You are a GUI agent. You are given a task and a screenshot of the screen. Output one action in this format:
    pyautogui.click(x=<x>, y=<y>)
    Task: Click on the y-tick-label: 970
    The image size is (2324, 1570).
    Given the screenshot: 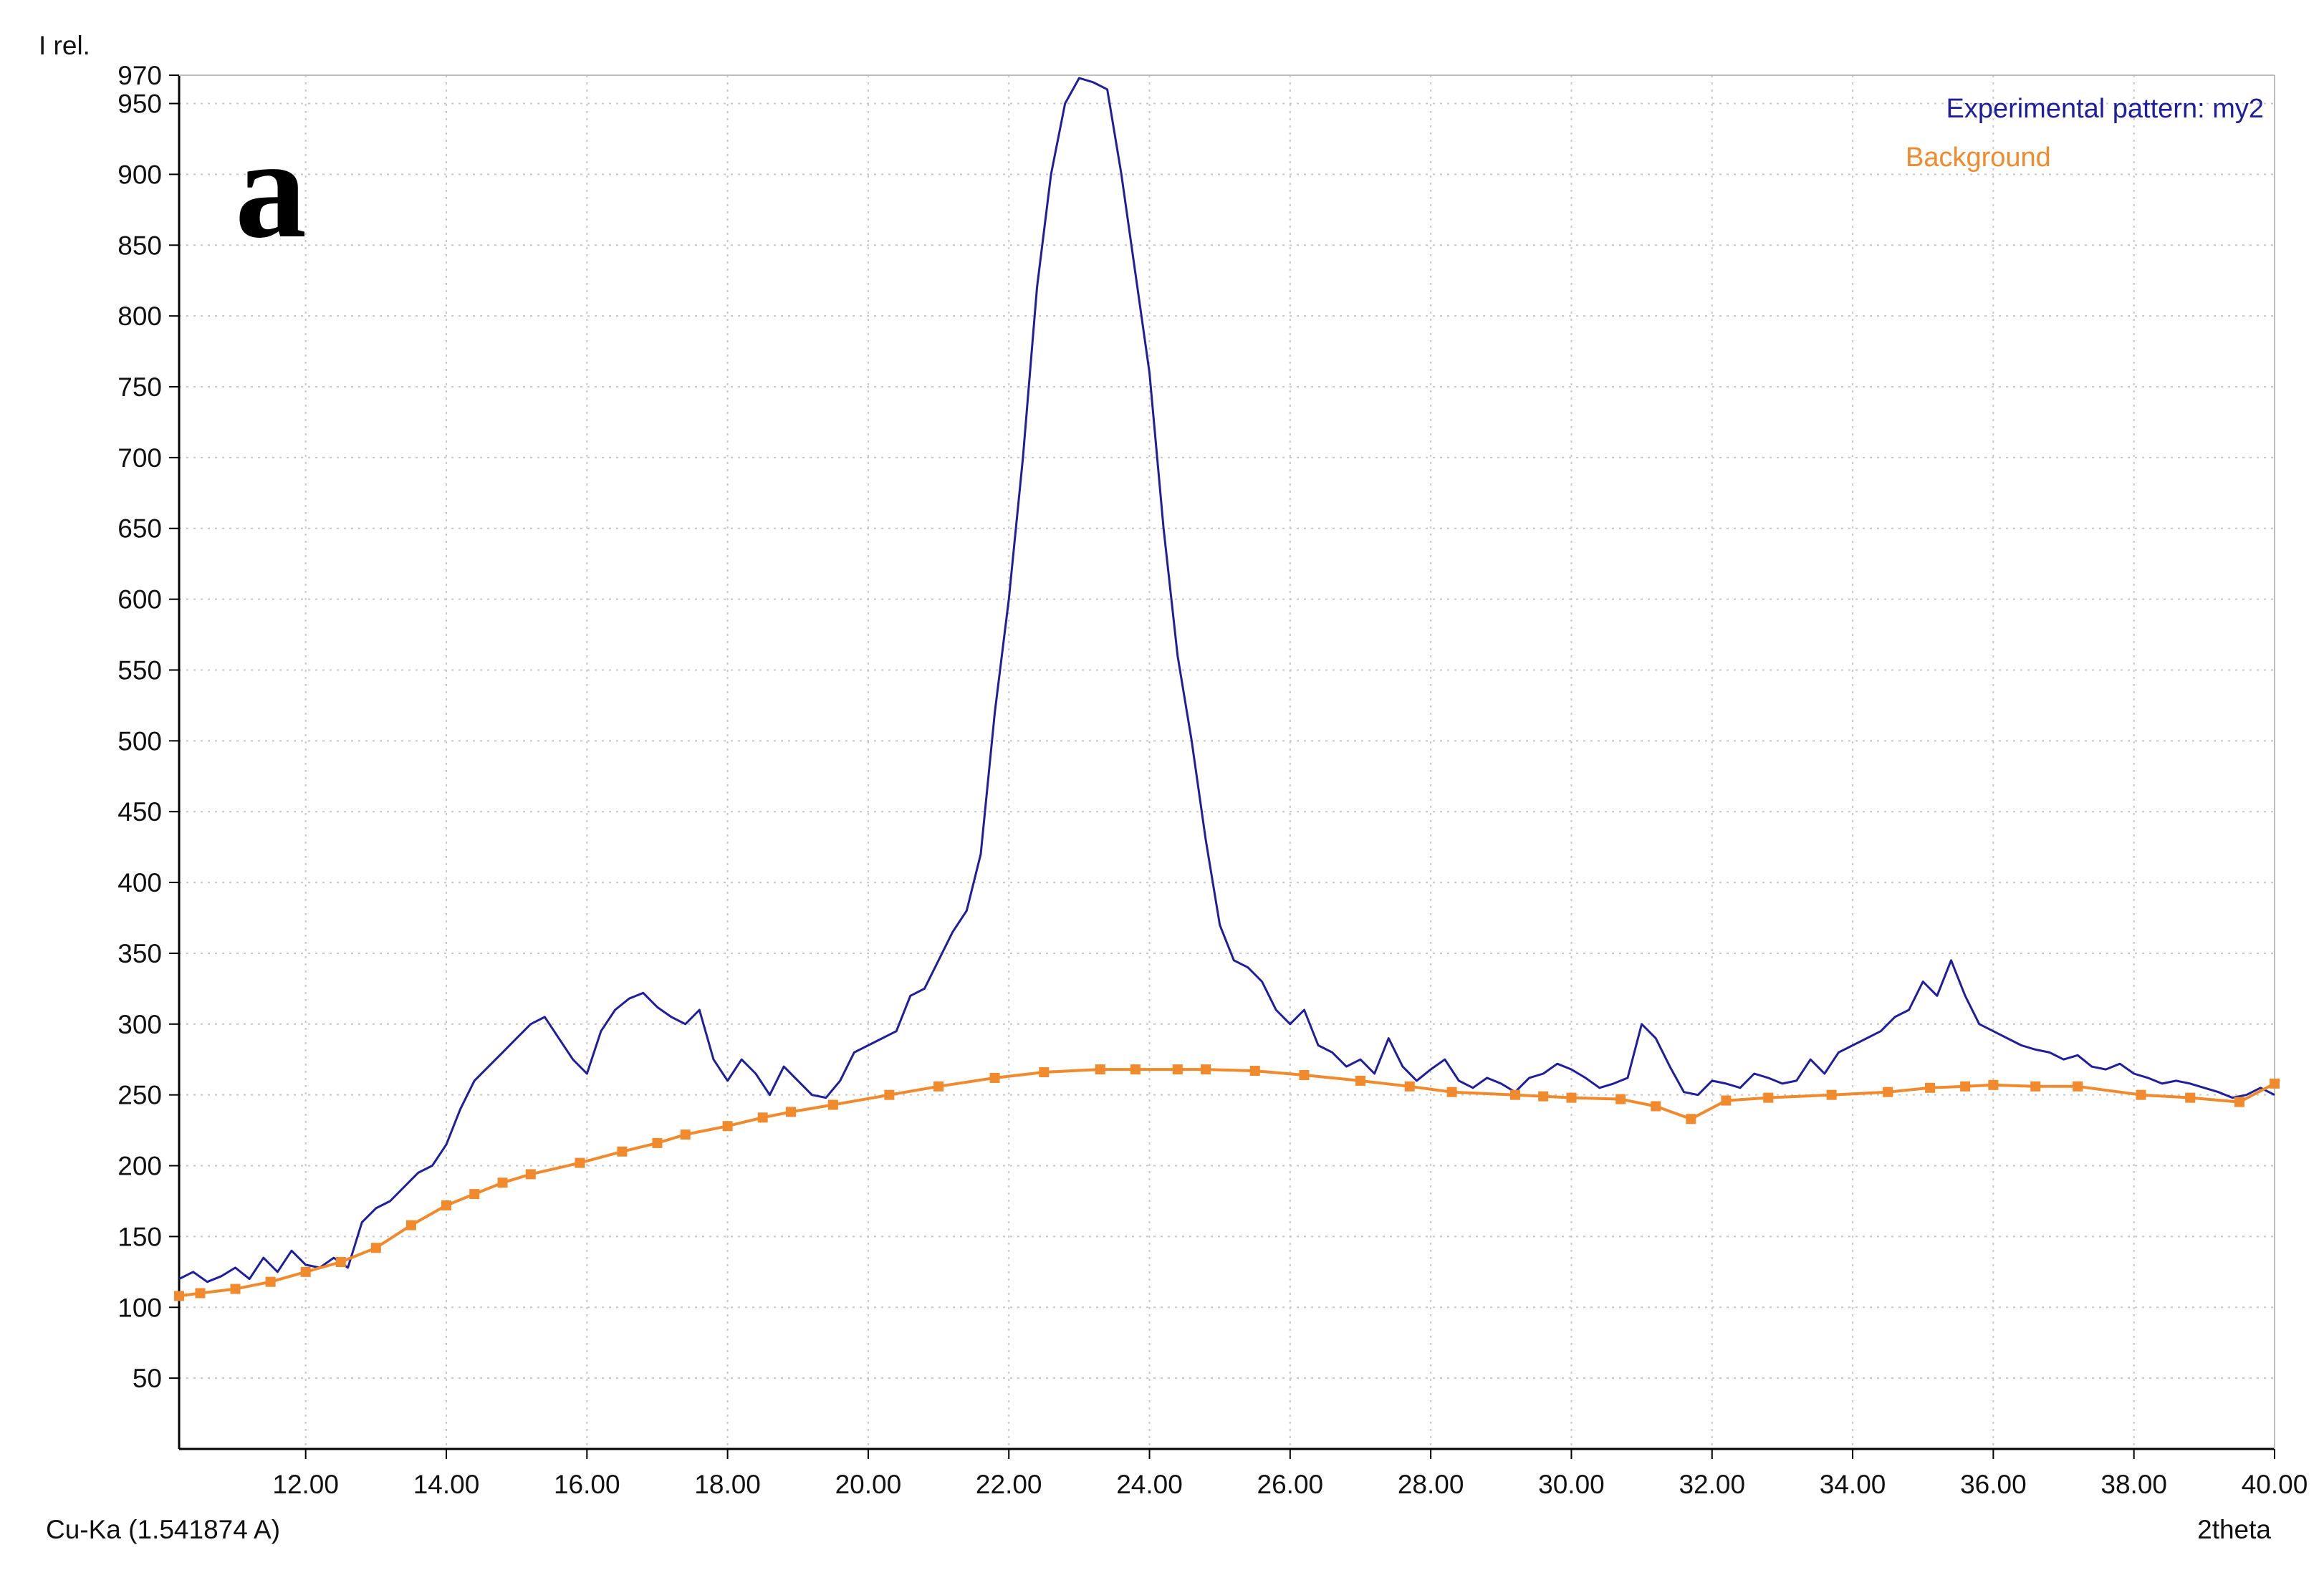 What is the action you would take?
    pyautogui.click(x=139, y=75)
    